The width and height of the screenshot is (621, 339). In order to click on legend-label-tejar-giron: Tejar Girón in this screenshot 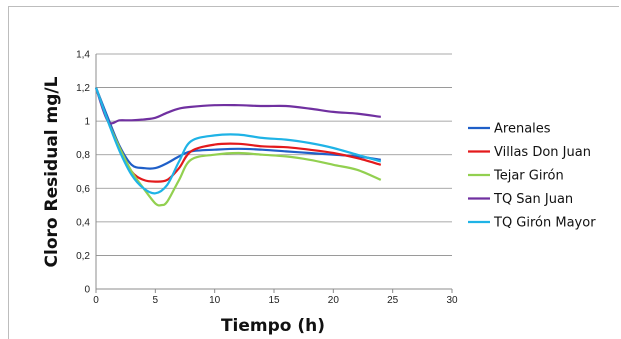, I will do `click(528, 176)`.